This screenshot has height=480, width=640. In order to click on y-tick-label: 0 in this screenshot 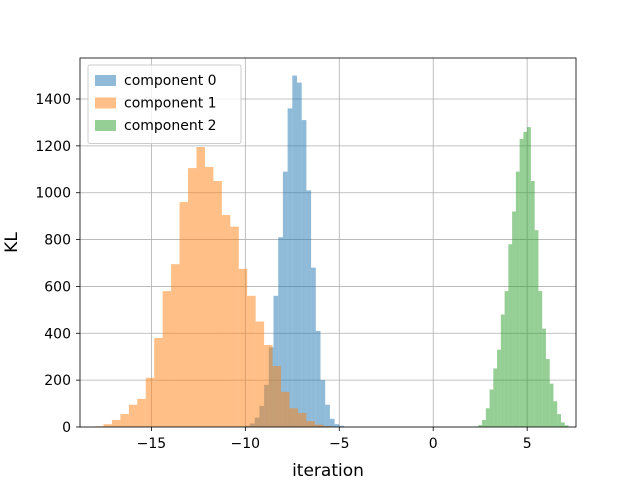, I will do `click(66, 428)`.